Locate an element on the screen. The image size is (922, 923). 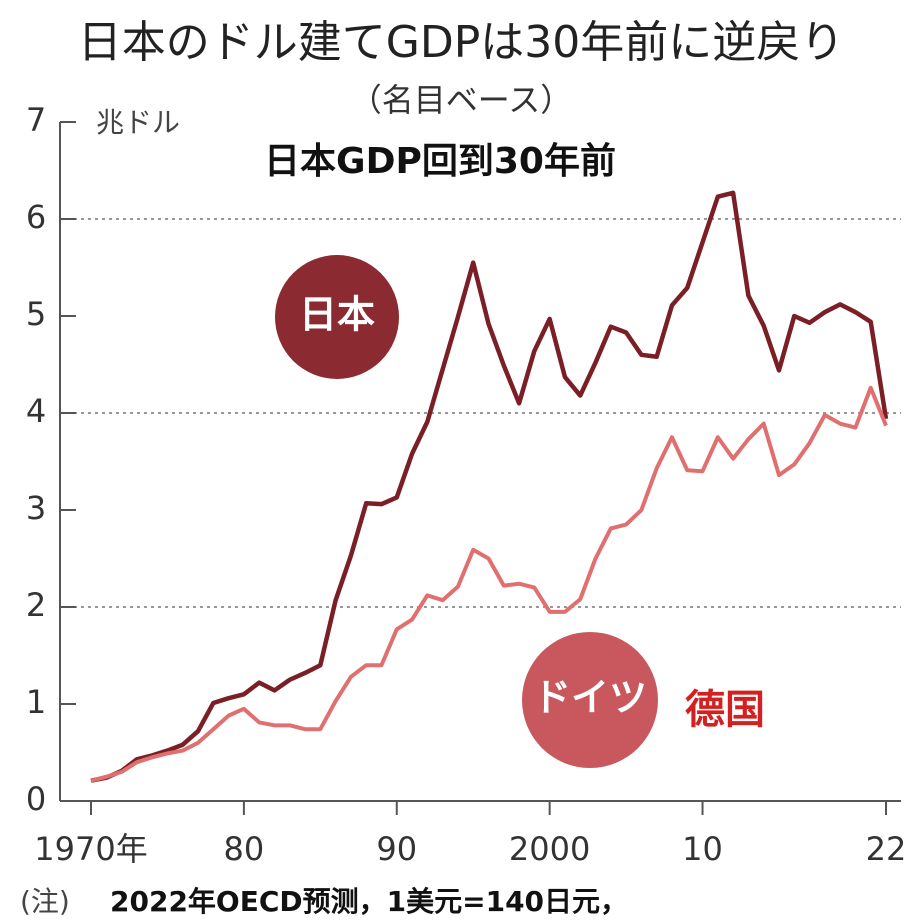
x-tick-label: 1970年 is located at coordinates (90, 849).